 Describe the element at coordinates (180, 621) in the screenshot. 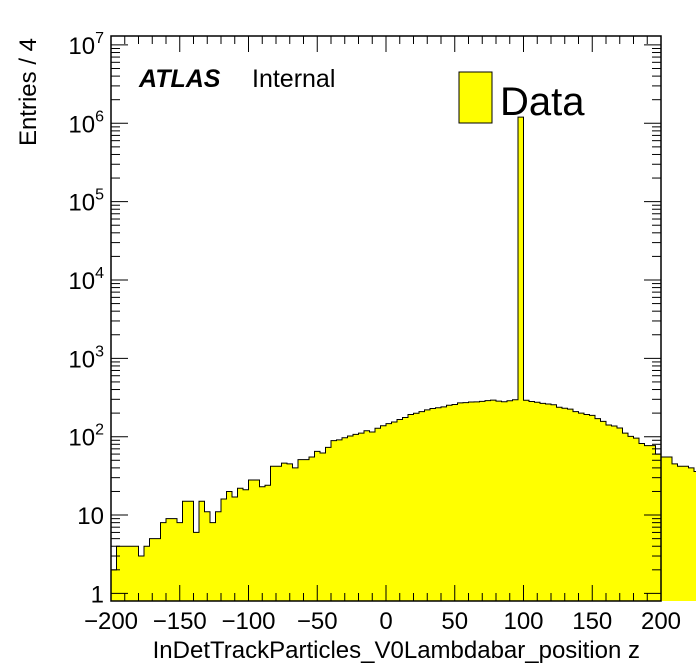

I see `x-tick-label: −150` at that location.